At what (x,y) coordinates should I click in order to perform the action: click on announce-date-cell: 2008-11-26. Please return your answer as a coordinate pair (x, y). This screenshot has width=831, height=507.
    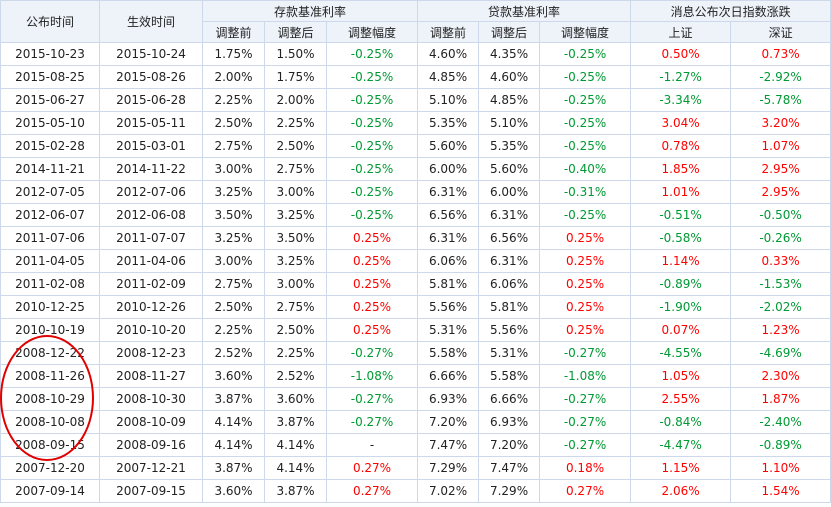
    Looking at the image, I should click on (50, 376).